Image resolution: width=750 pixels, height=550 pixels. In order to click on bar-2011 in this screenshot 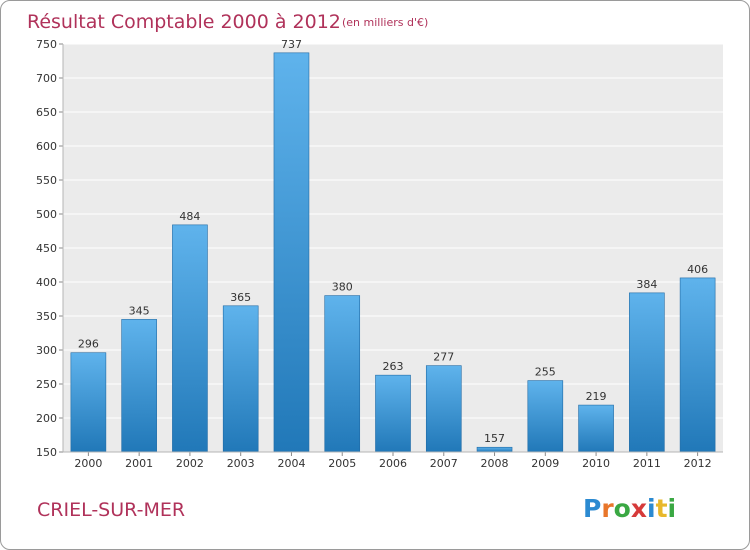, I will do `click(647, 372)`.